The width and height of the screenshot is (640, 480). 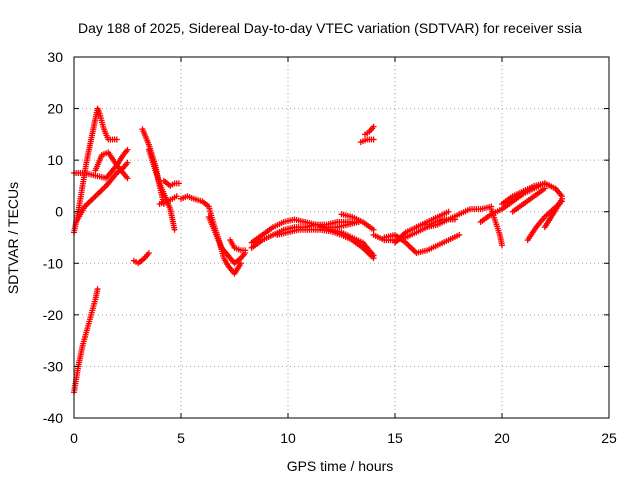 I want to click on data-series-arc-ad, so click(x=553, y=213).